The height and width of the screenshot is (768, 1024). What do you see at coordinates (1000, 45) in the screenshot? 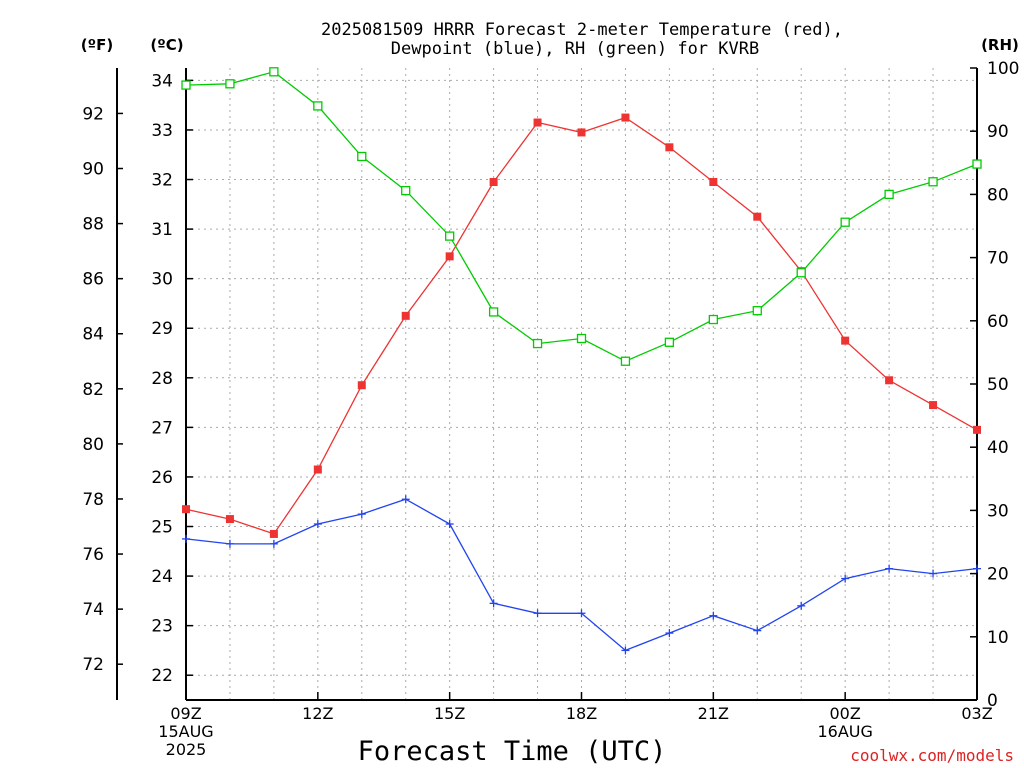
I see `rh-unit-label: (RH)` at bounding box center [1000, 45].